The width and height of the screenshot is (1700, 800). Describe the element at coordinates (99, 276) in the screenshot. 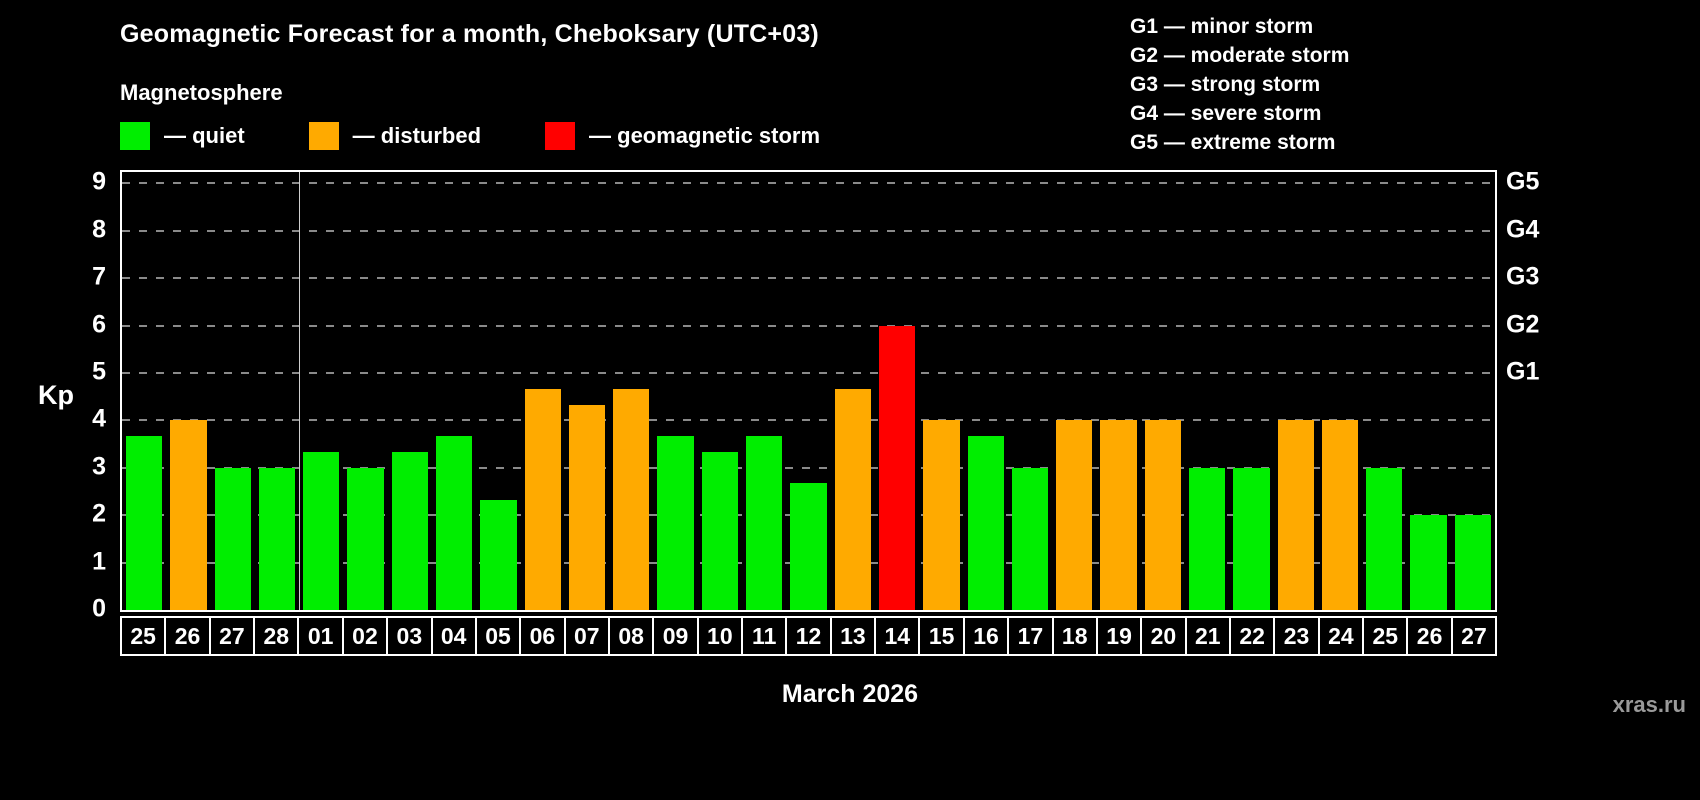

I see `y-tick-label: 7` at that location.